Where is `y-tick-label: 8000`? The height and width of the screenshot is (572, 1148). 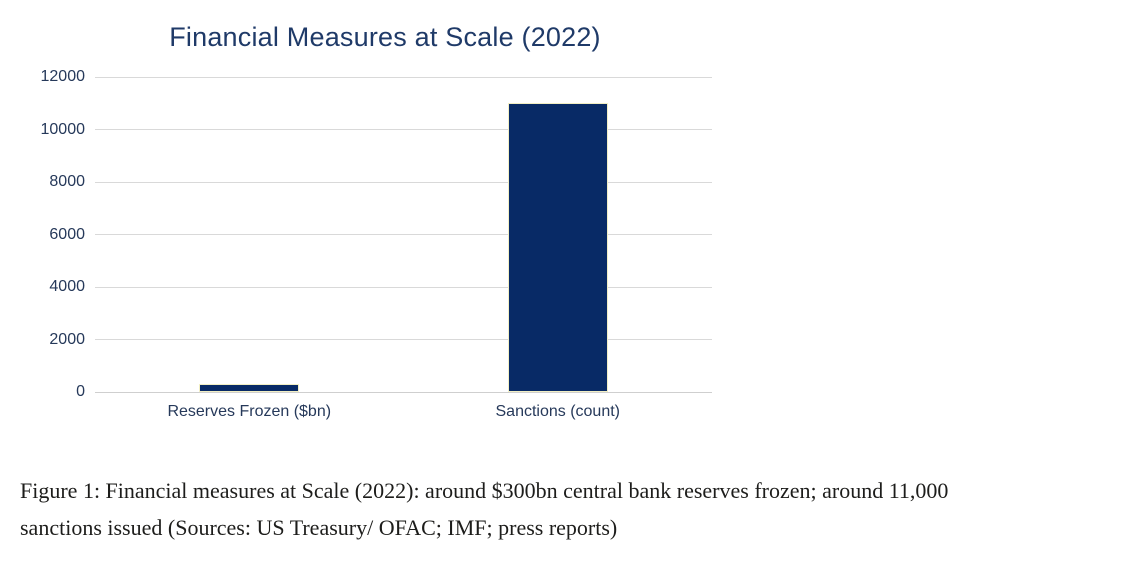
y-tick-label: 8000 is located at coordinates (67, 181).